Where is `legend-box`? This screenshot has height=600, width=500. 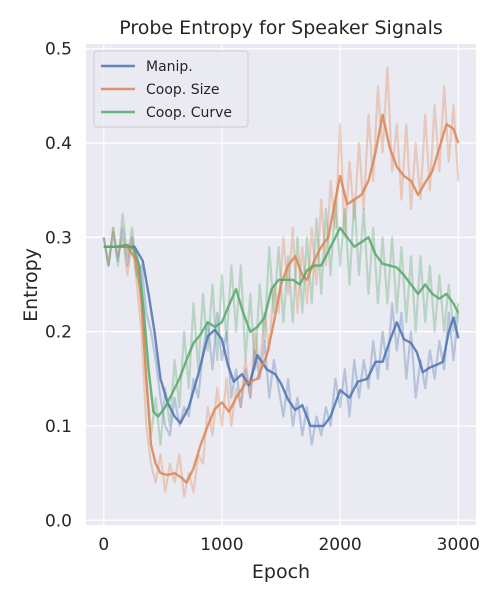
legend-box is located at coordinates (171, 89).